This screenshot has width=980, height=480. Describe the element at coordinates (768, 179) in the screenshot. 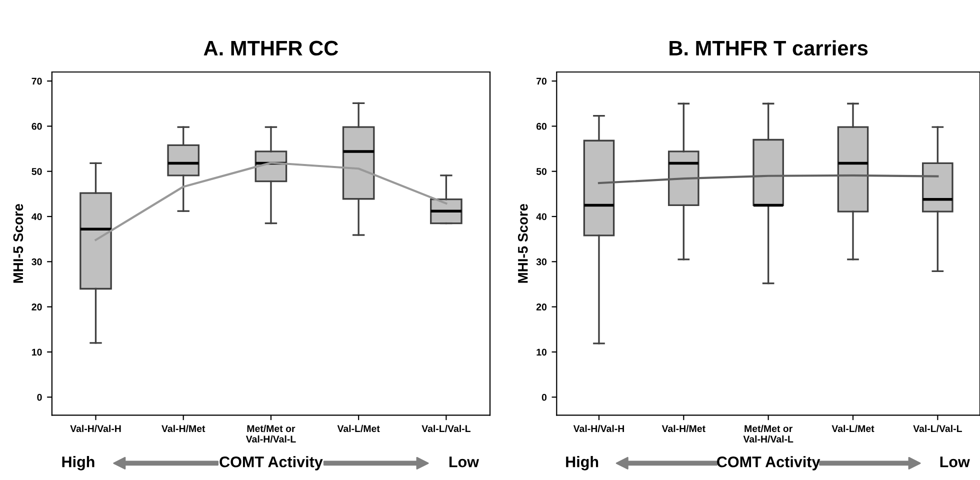

I see `line-series` at that location.